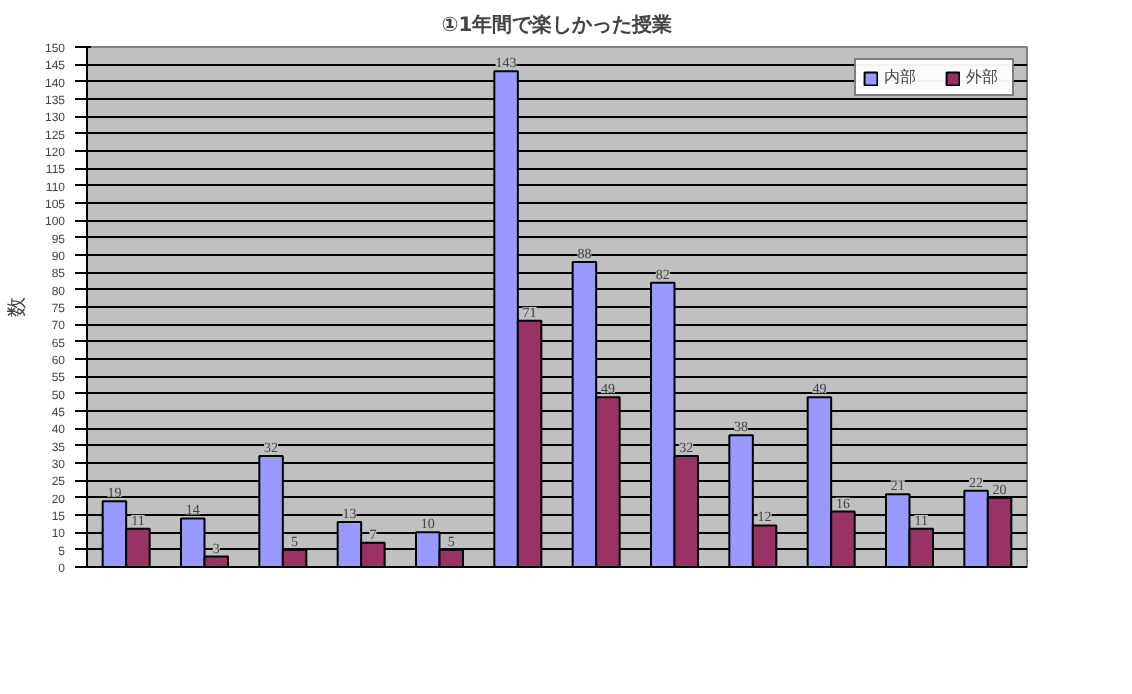 The image size is (1132, 694). What do you see at coordinates (901, 77) in the screenshot?
I see `legend-label: 内部` at bounding box center [901, 77].